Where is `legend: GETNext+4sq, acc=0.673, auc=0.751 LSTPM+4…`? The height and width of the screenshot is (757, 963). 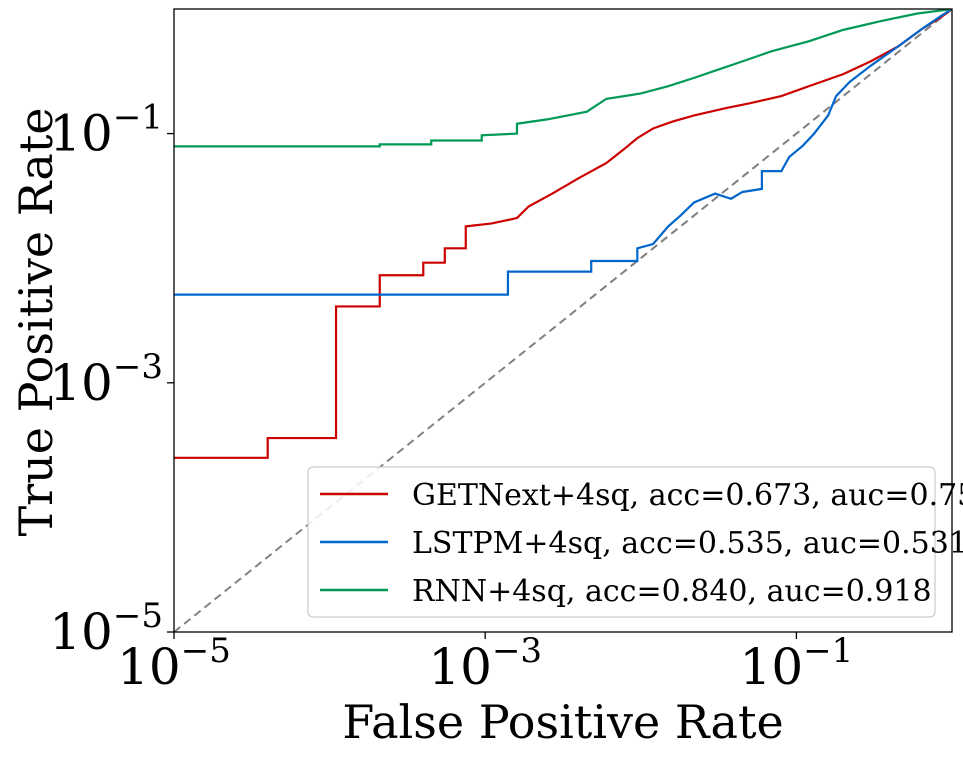
legend: GETNext+4sq, acc=0.673, auc=0.751 LSTPM+4… is located at coordinates (635, 542).